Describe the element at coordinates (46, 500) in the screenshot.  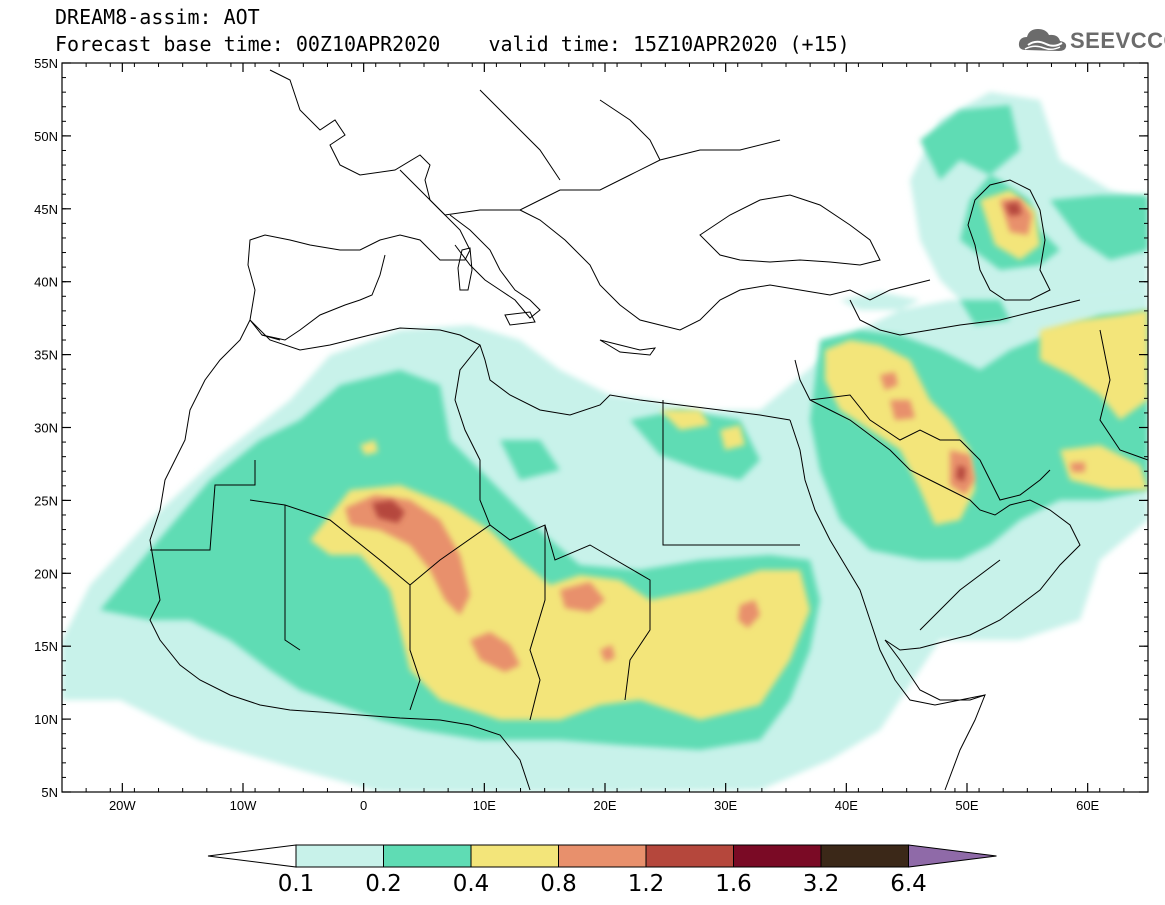
I see `lat-tick-label: 25N` at that location.